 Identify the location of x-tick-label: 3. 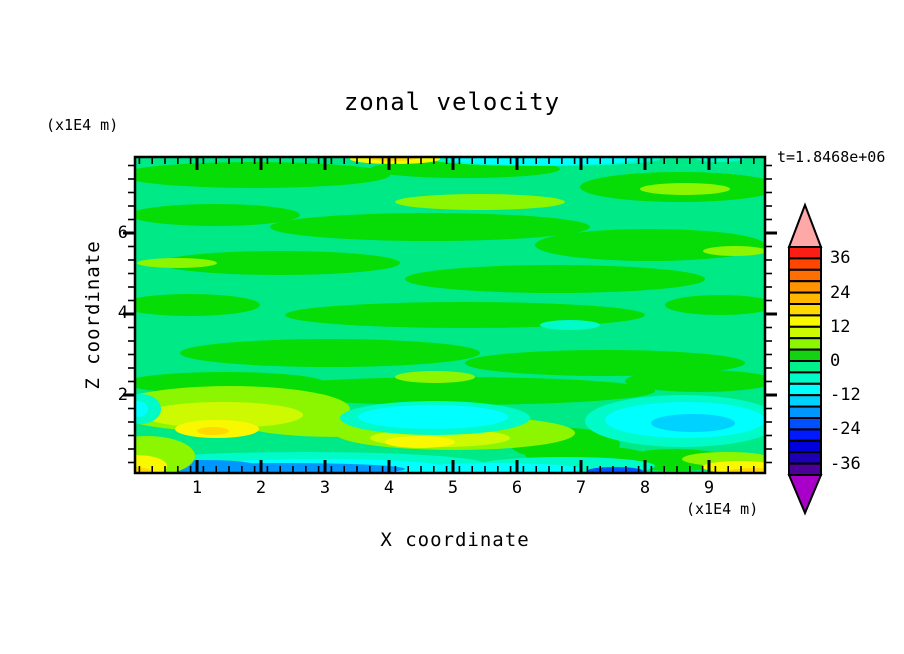
(325, 488).